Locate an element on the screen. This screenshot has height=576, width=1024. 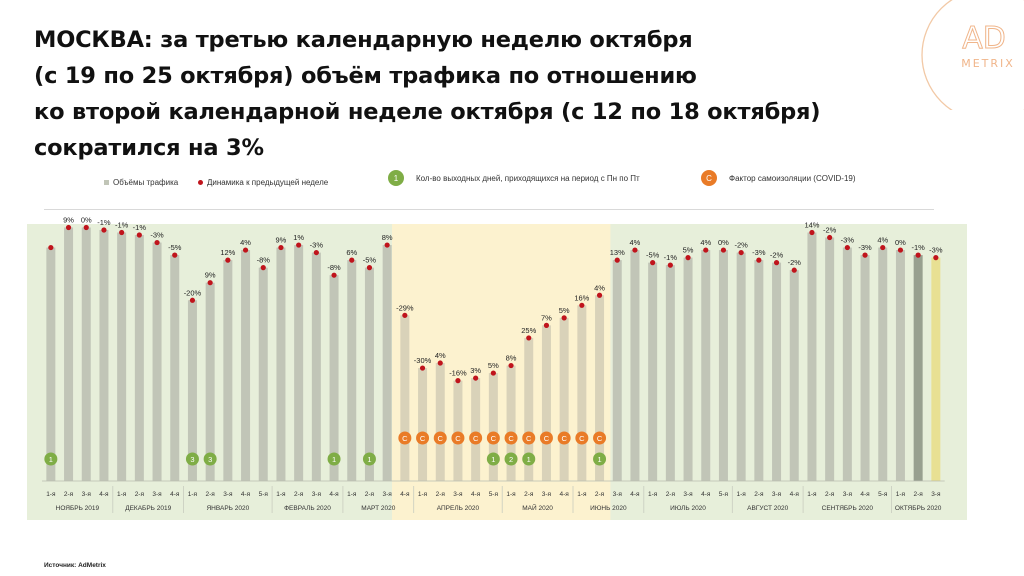
legend-covid: С Фактор самоизоляции (COVID-19) is located at coordinates (778, 178).